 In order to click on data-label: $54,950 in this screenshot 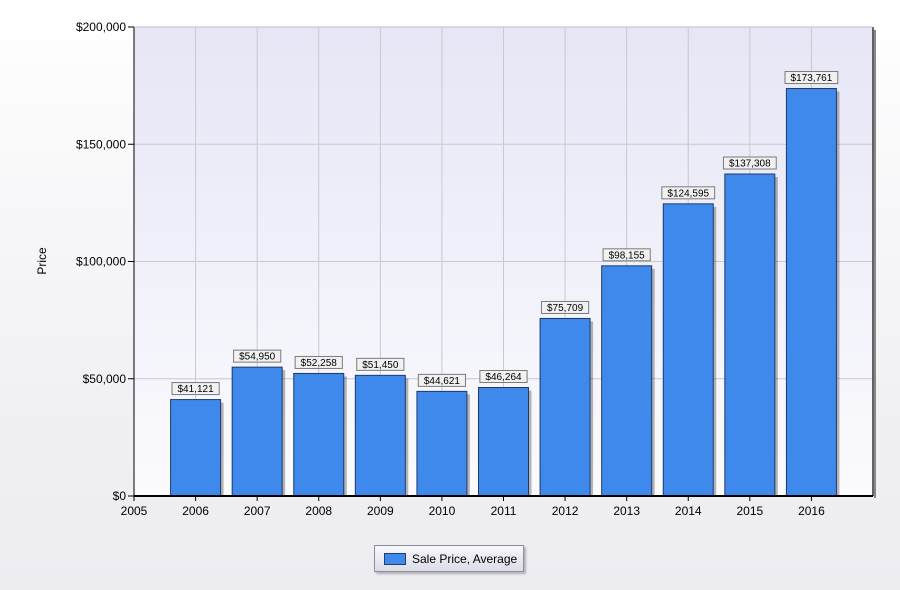, I will do `click(257, 357)`.